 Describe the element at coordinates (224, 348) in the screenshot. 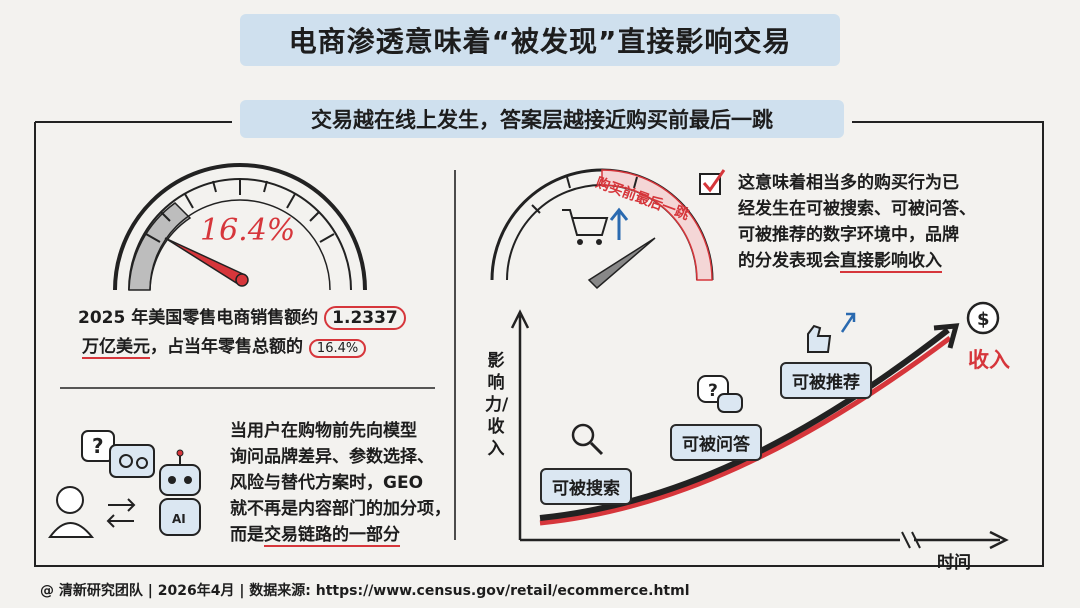

I see `ecommerce-caption-line2: 万亿美元，占当年零售总额的 16.4%` at that location.